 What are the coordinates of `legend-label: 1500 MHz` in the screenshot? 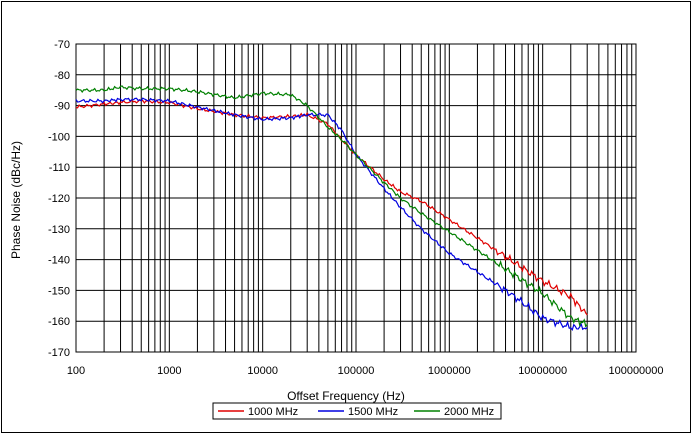 It's located at (373, 412).